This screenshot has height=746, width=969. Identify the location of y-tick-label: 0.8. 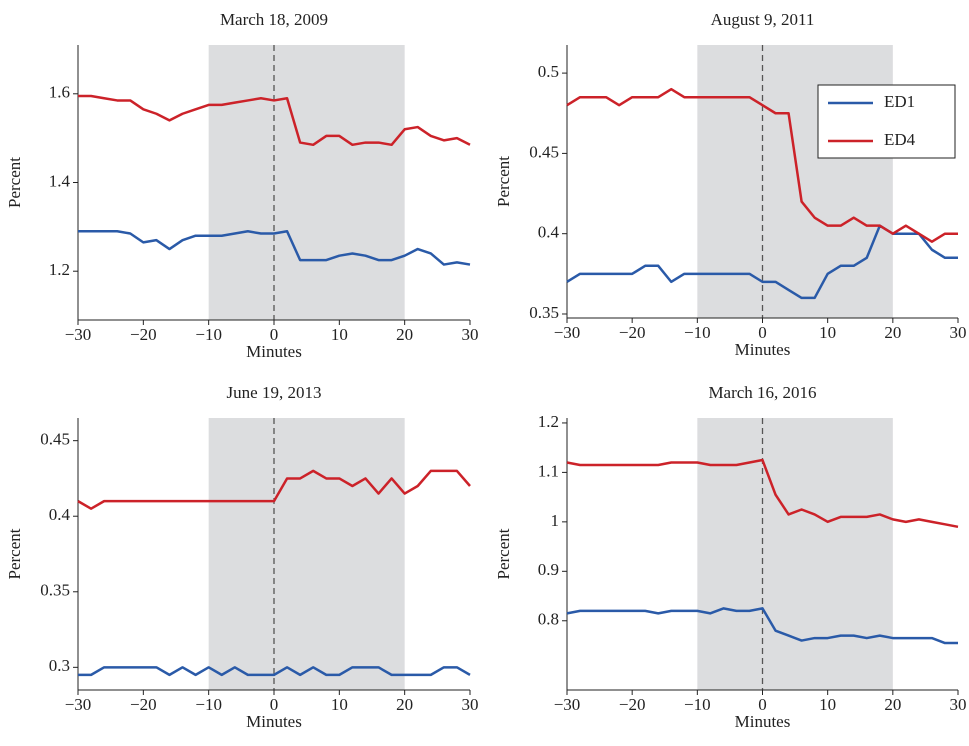
(548, 619).